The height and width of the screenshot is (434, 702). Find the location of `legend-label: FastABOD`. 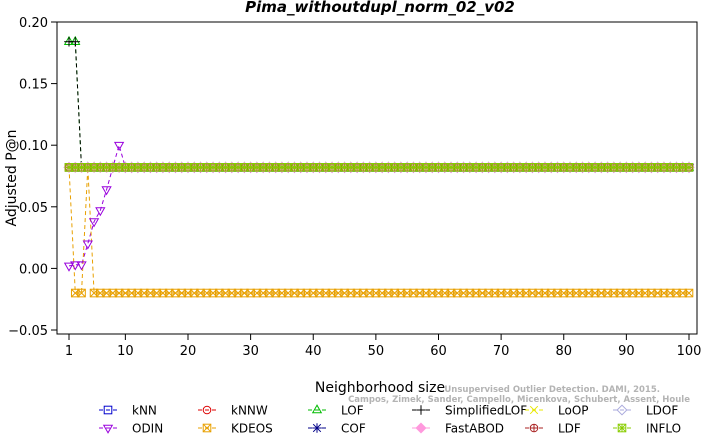

legend-label: FastABOD is located at coordinates (474, 428).